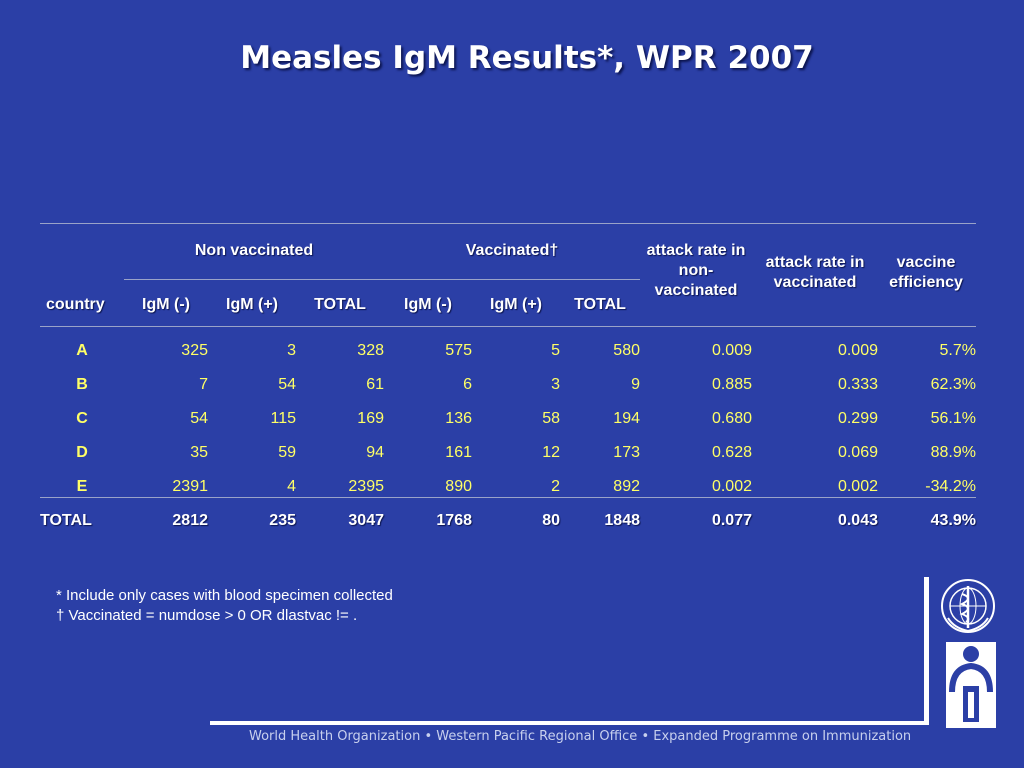  I want to click on column-header-v-igm-neg: IgM (-), so click(428, 304).